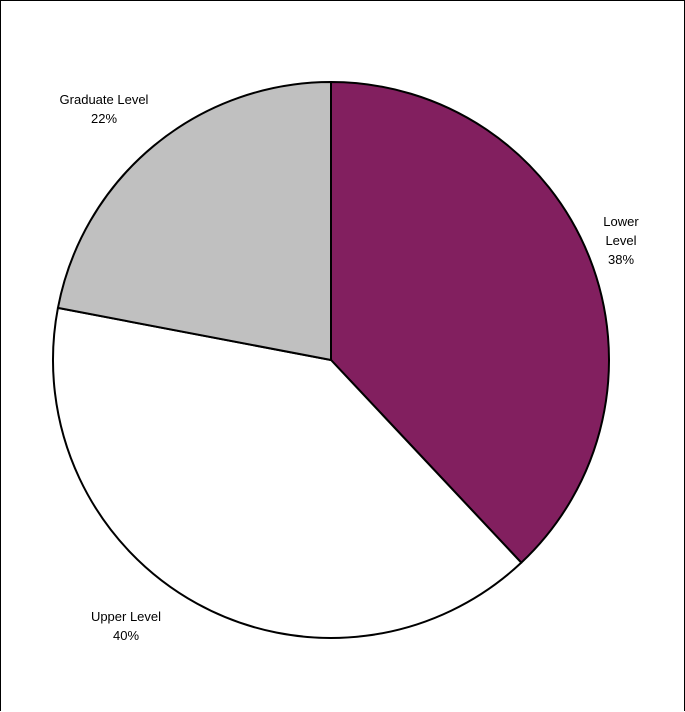 The image size is (685, 712). What do you see at coordinates (126, 635) in the screenshot?
I see `slice-percent: 40%` at bounding box center [126, 635].